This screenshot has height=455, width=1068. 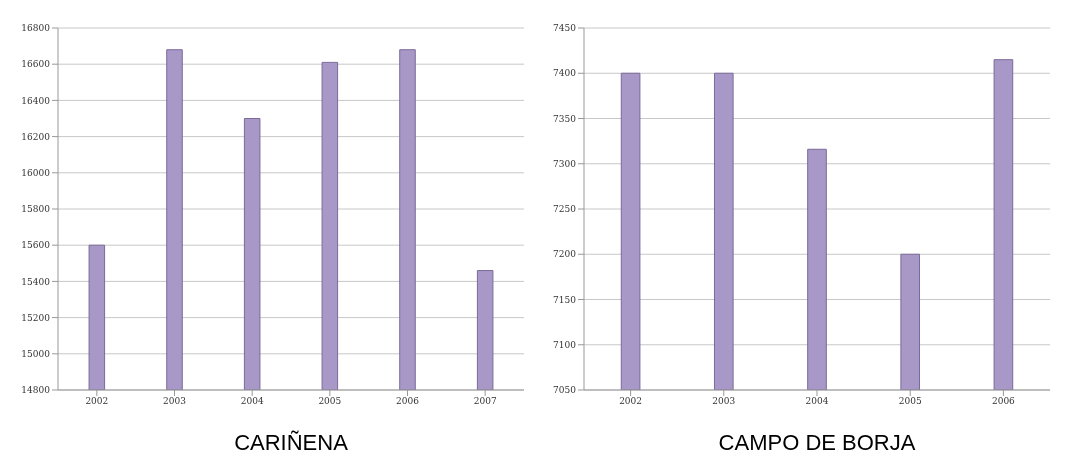 I want to click on y-tick-label: 7400, so click(x=565, y=73).